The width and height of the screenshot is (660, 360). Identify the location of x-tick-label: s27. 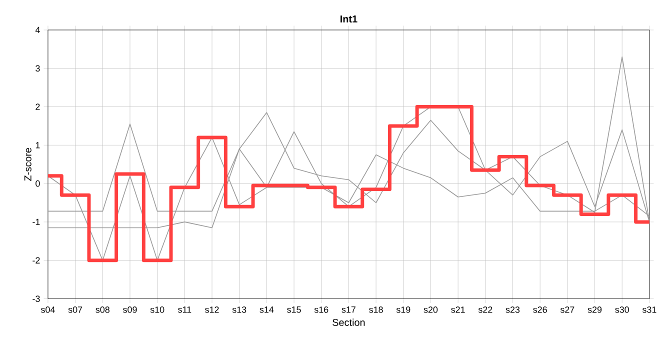
(567, 310).